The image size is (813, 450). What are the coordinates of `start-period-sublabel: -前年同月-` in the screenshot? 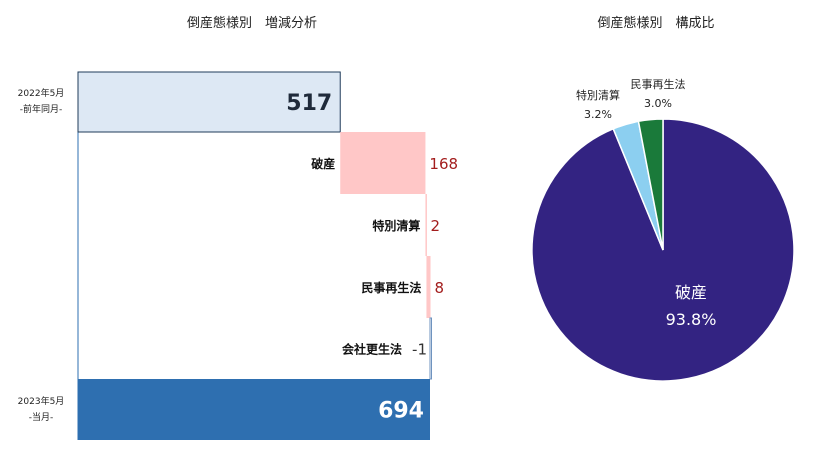 It's located at (41, 109).